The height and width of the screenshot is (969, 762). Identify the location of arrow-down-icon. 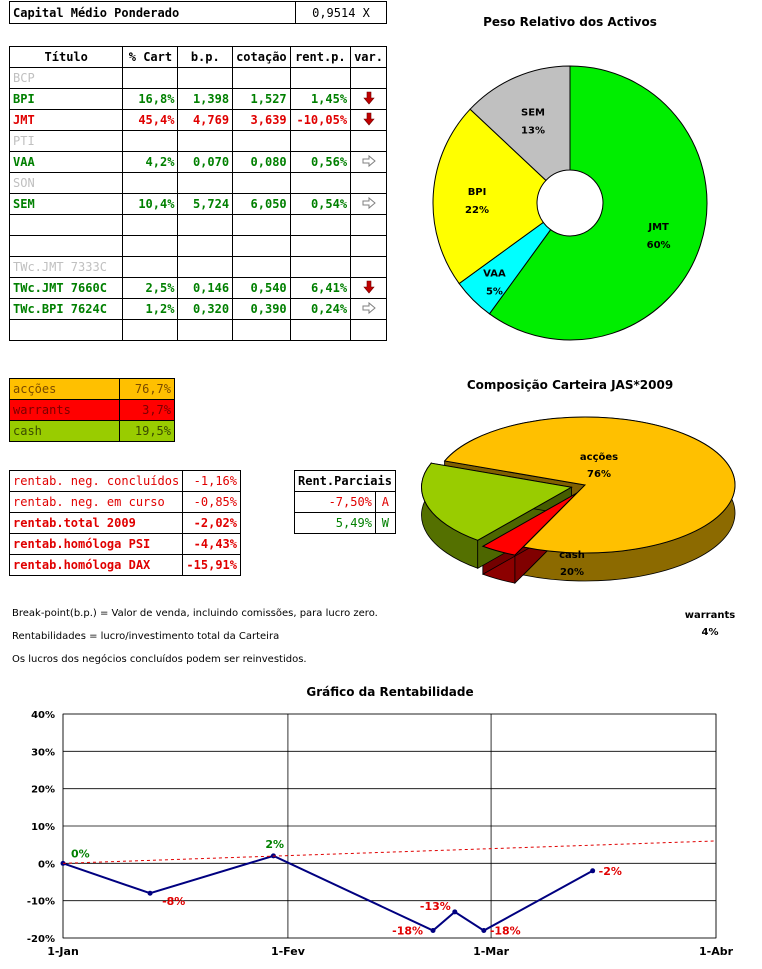
(368, 97).